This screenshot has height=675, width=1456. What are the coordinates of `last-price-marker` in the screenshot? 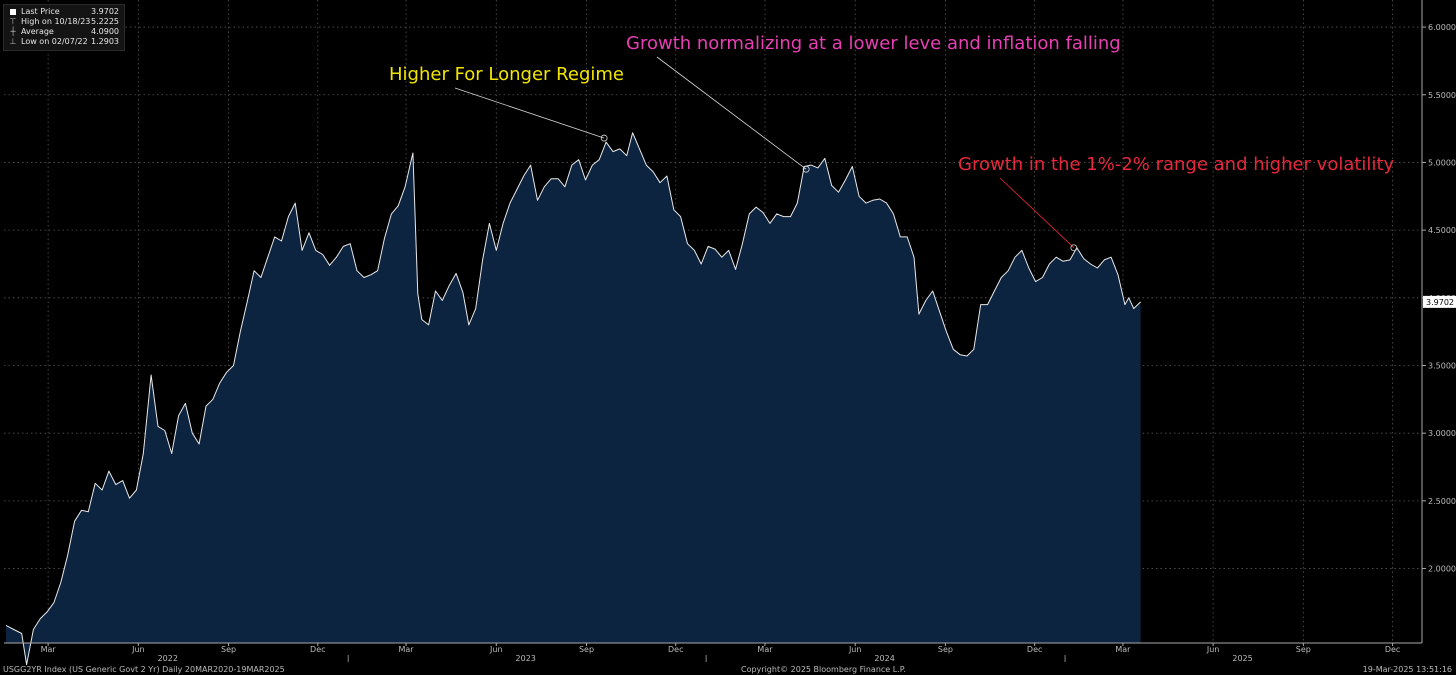 It's located at (1439, 301).